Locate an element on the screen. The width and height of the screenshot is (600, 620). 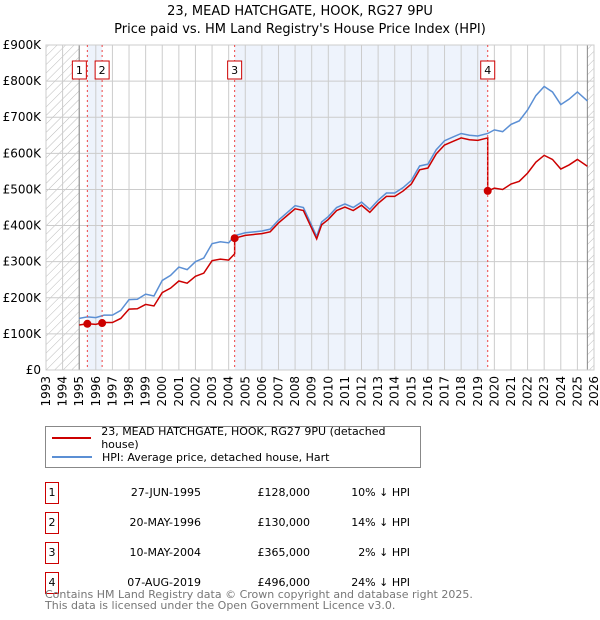
shaded-period is located at coordinates (95, 207).